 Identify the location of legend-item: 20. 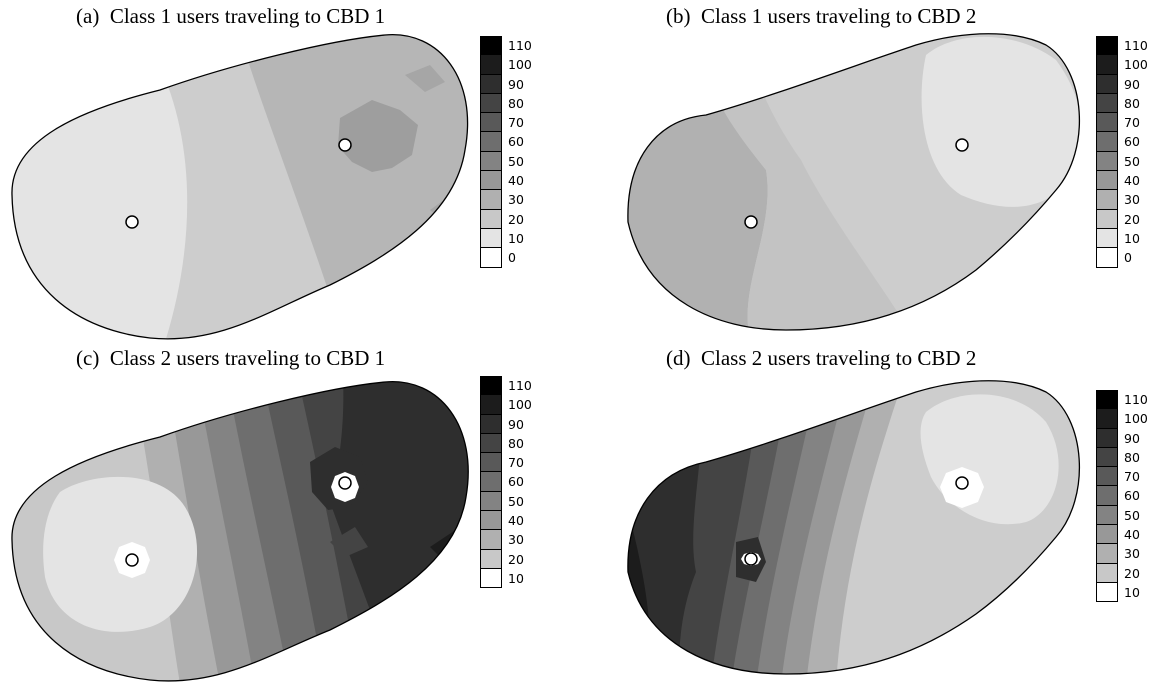
(510, 219).